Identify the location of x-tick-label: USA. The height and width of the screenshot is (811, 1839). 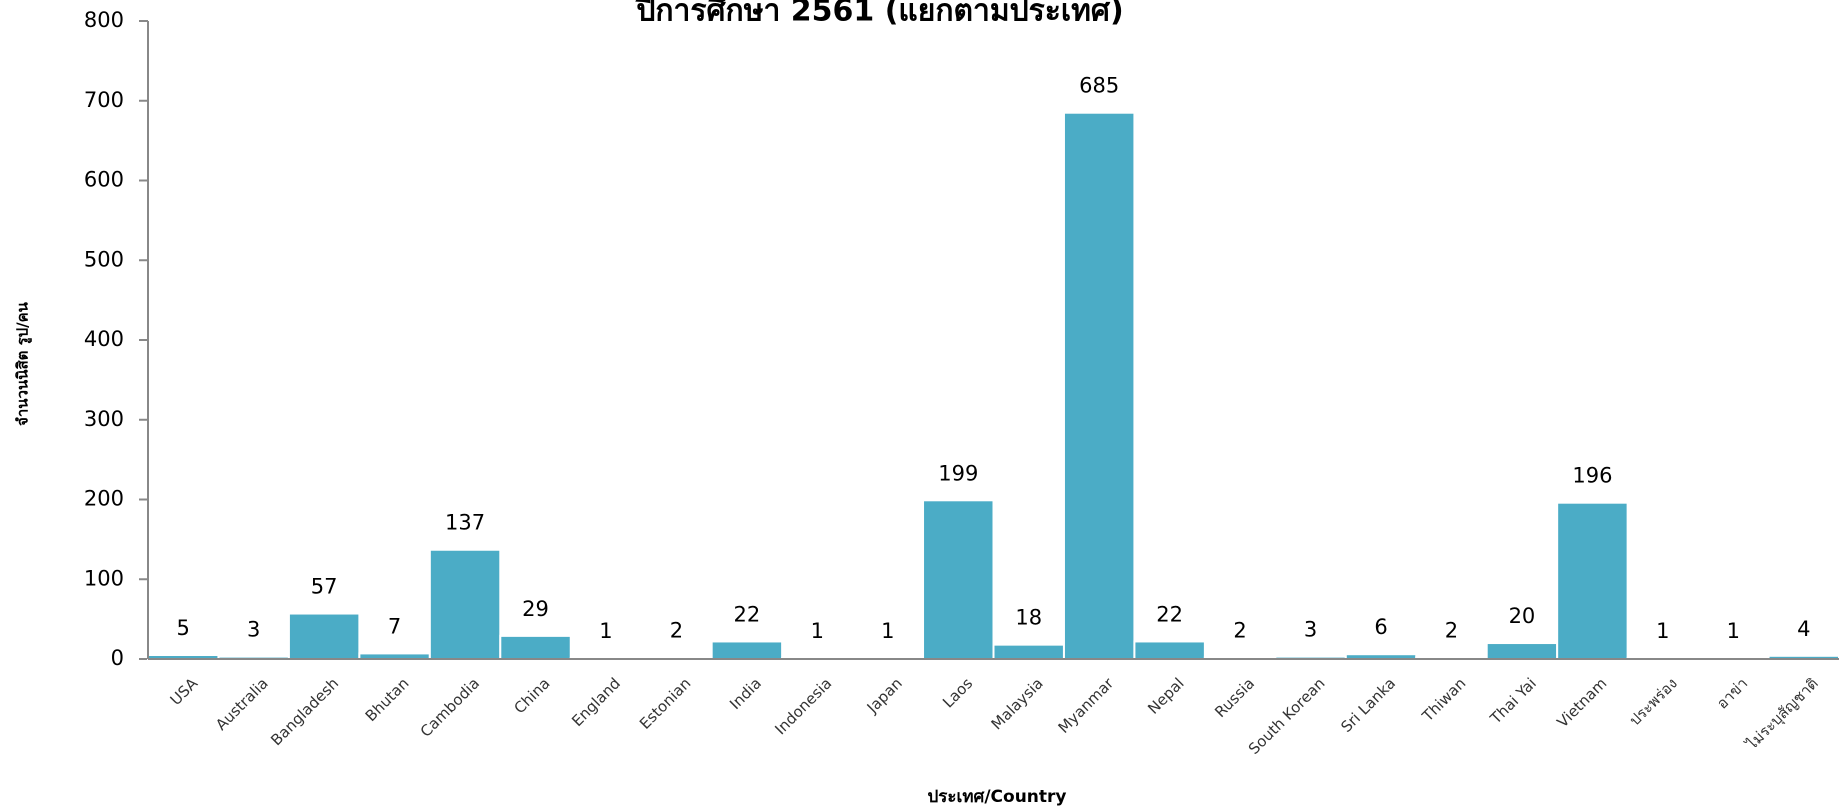
(184, 691).